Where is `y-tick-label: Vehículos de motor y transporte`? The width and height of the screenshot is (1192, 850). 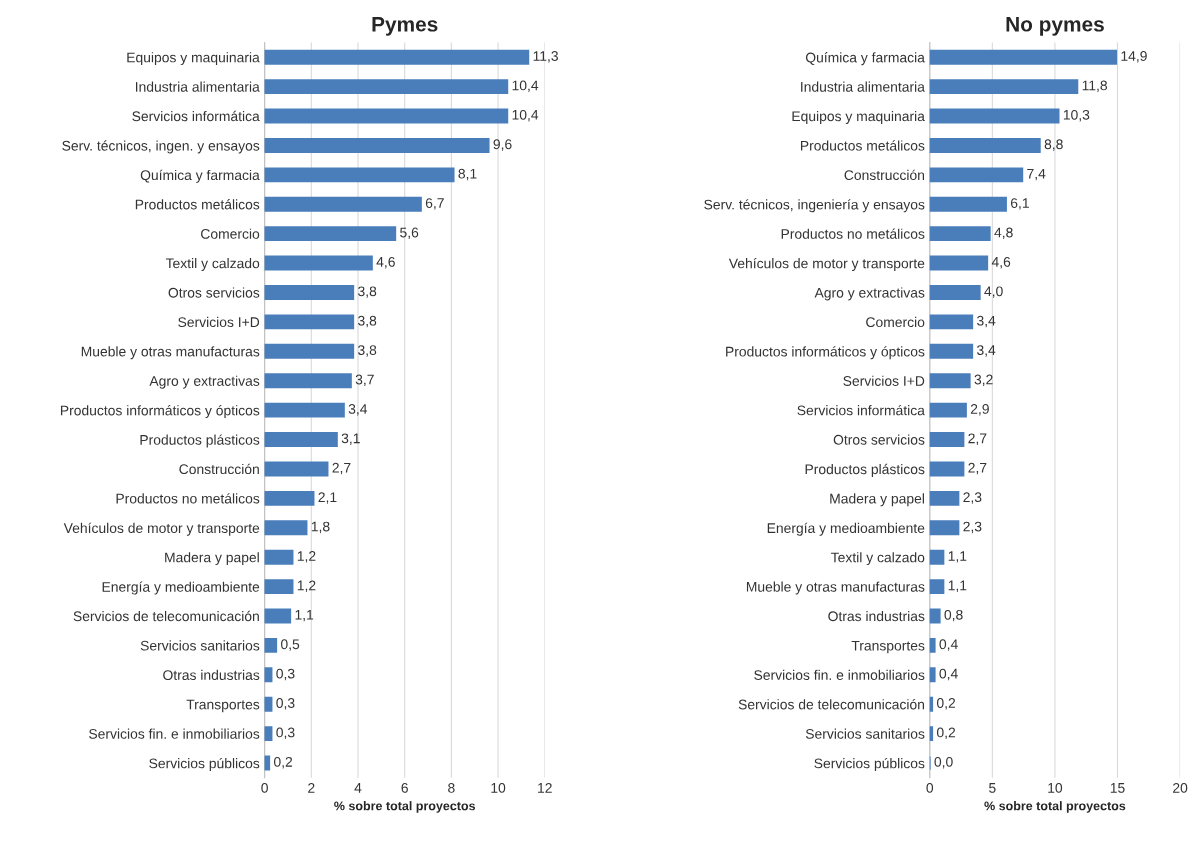 y-tick-label: Vehículos de motor y transporte is located at coordinates (826, 264).